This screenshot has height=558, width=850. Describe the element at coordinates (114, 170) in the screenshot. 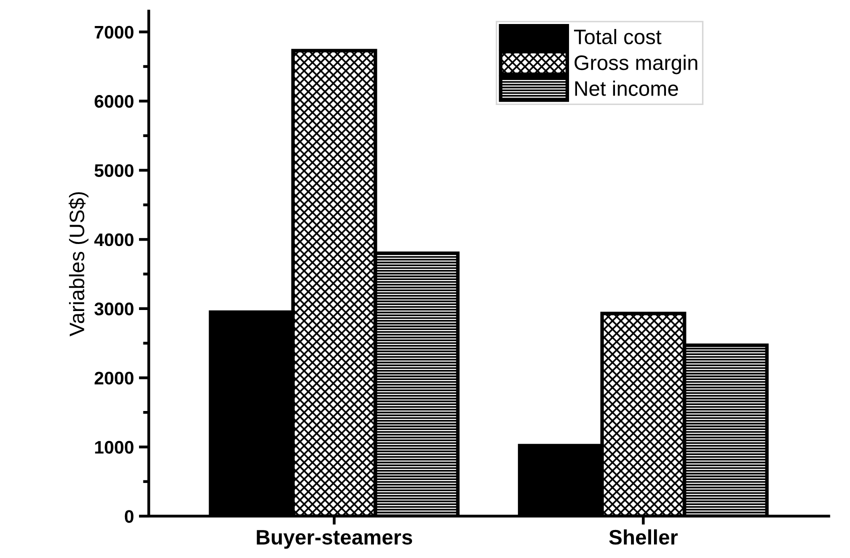

I see `y-tick-label: 5000` at that location.